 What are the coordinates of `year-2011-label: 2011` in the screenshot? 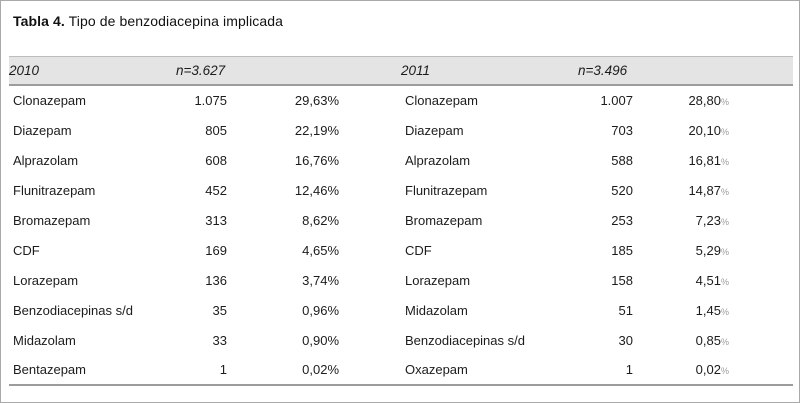 It's located at (489, 71).